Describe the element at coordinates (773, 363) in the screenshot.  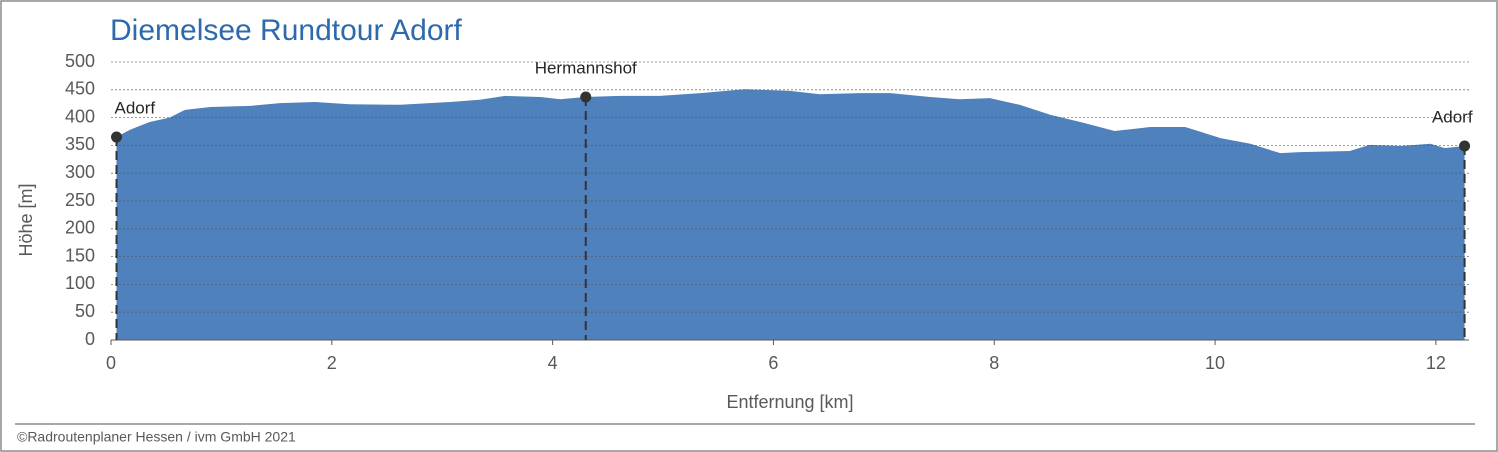
I see `x-tick-label: 6` at that location.